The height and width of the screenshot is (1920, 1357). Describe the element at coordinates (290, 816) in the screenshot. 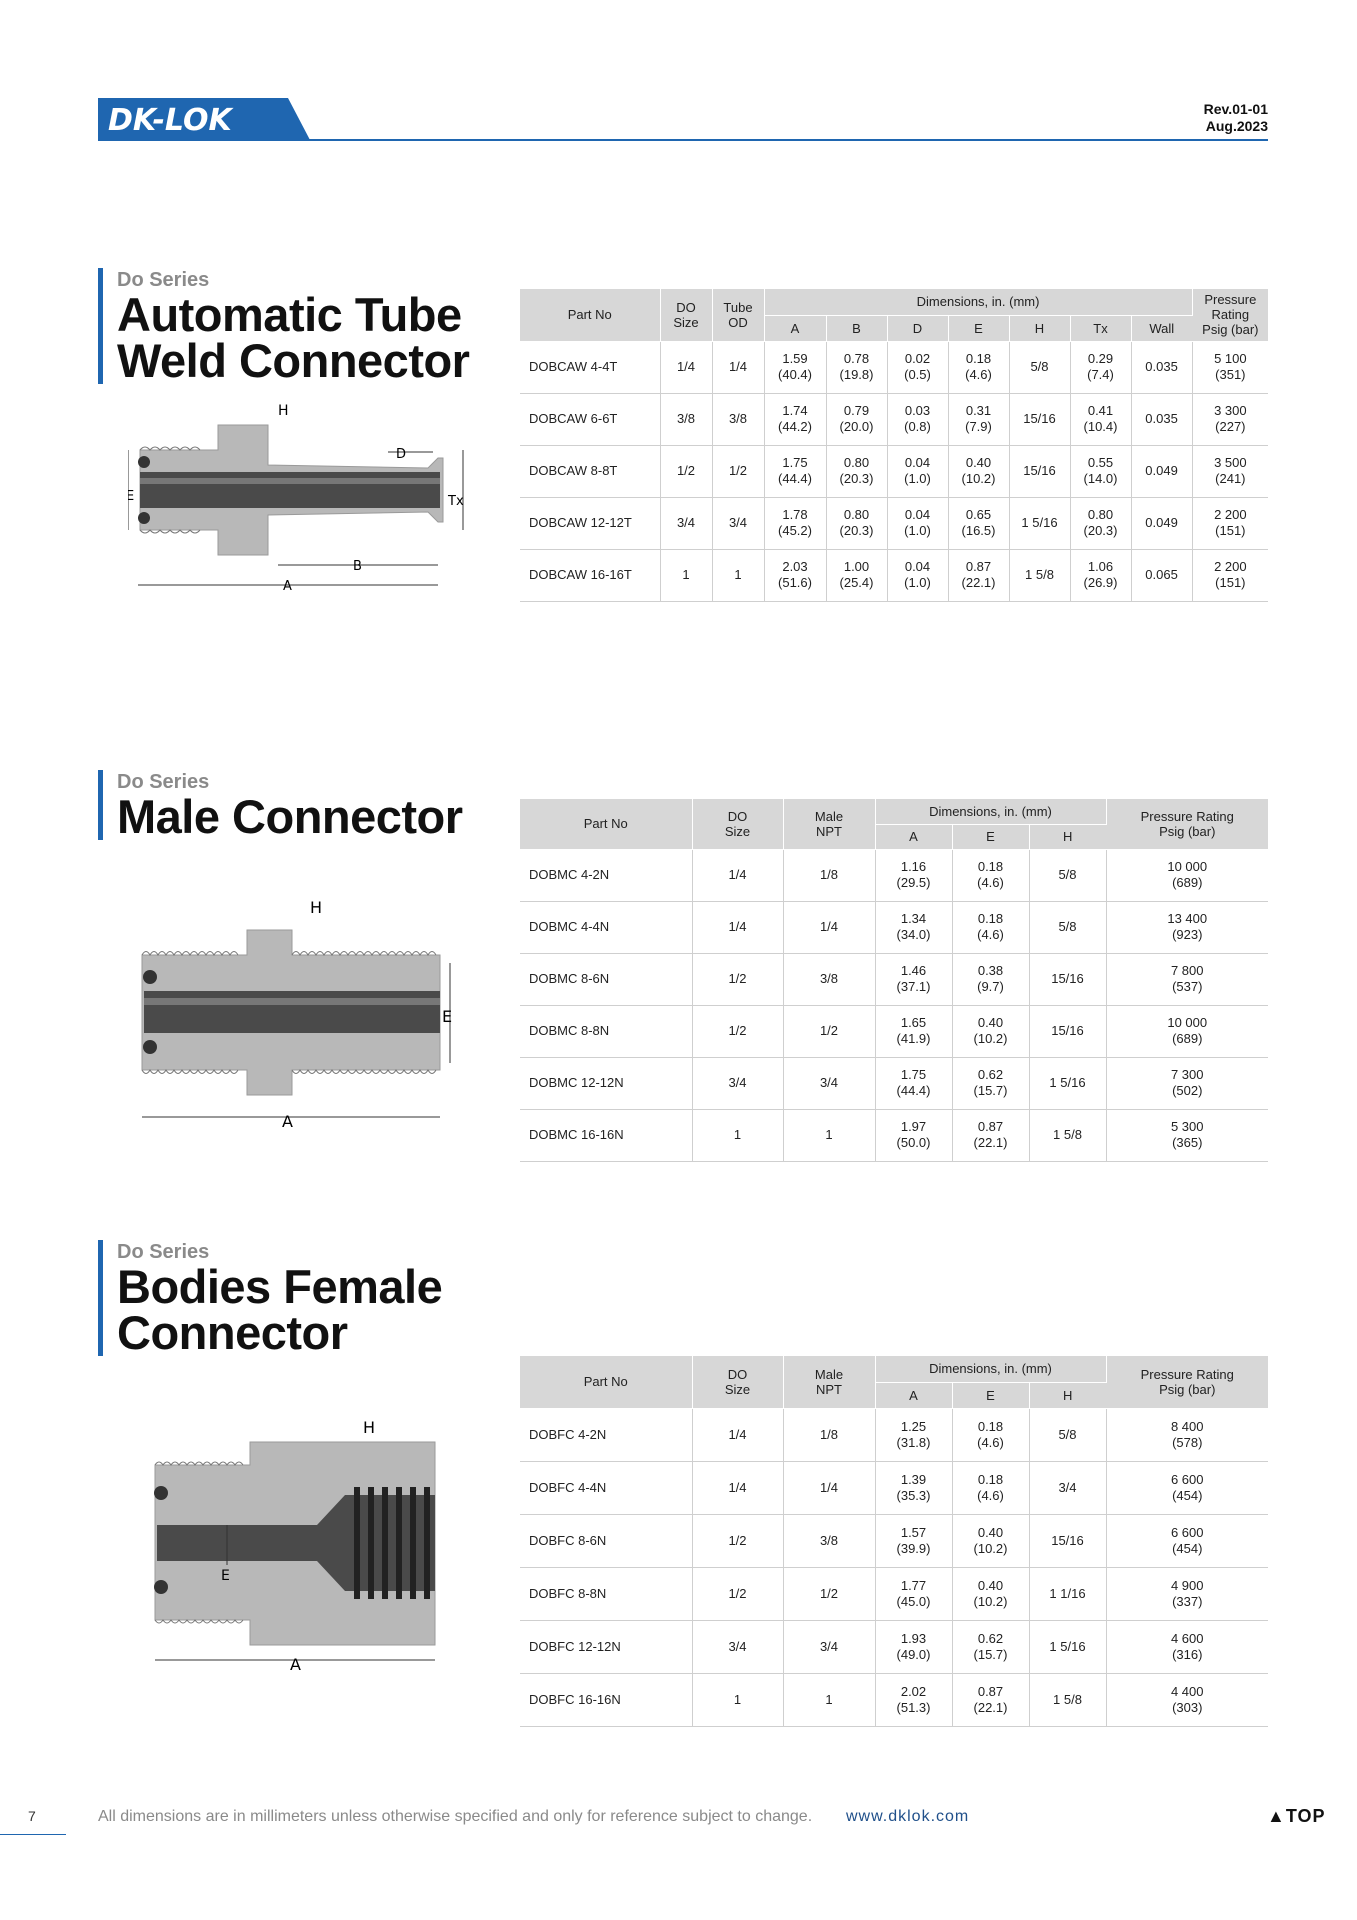

I see `title-line: Male Connector` at that location.